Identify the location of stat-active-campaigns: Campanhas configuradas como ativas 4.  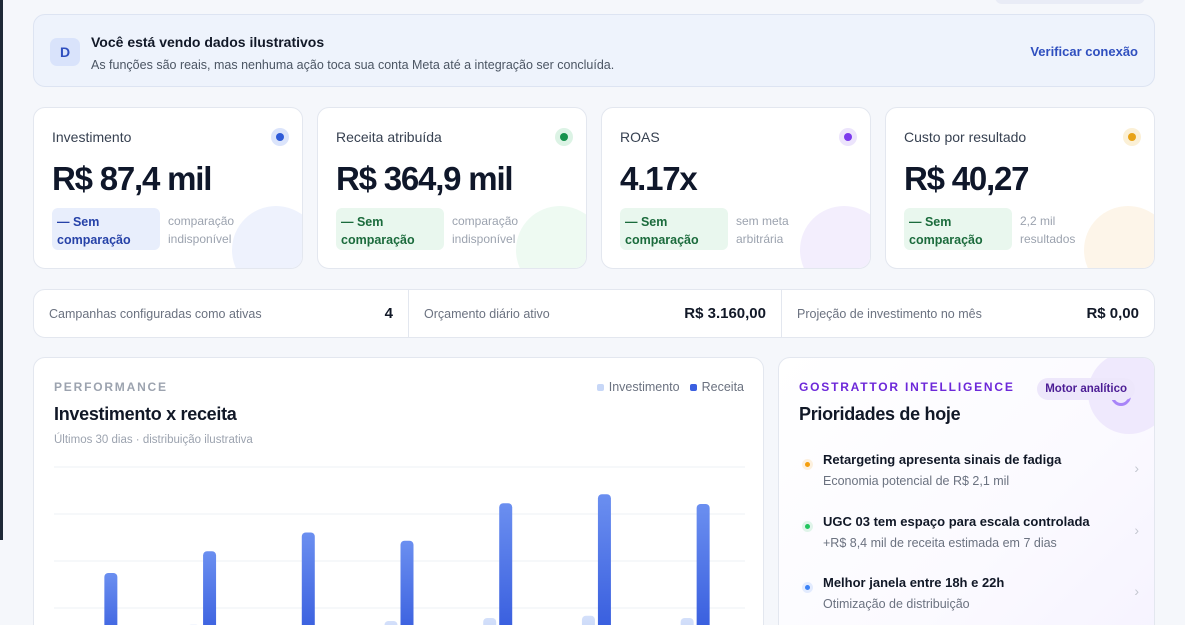
(221, 313).